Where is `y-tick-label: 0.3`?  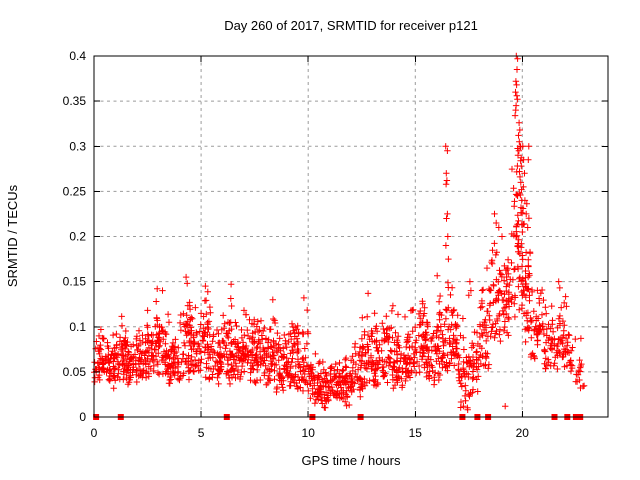 y-tick-label: 0.3 is located at coordinates (77, 146).